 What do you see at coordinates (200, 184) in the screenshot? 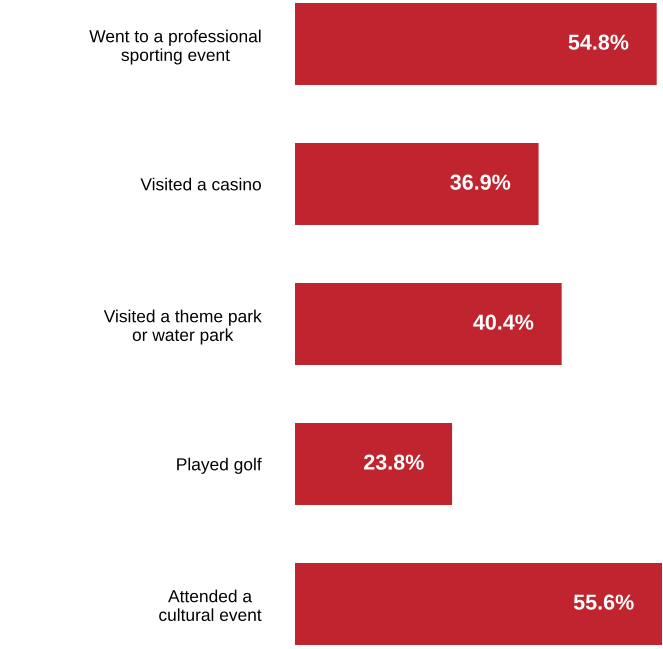
I see `y-tick-label: Visited a casino` at bounding box center [200, 184].